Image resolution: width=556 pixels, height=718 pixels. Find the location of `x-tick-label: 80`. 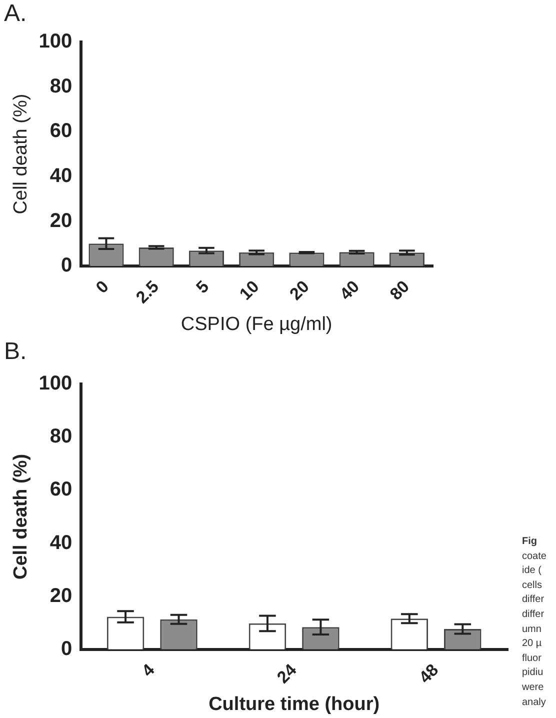

x-tick-label: 80 is located at coordinates (400, 290).